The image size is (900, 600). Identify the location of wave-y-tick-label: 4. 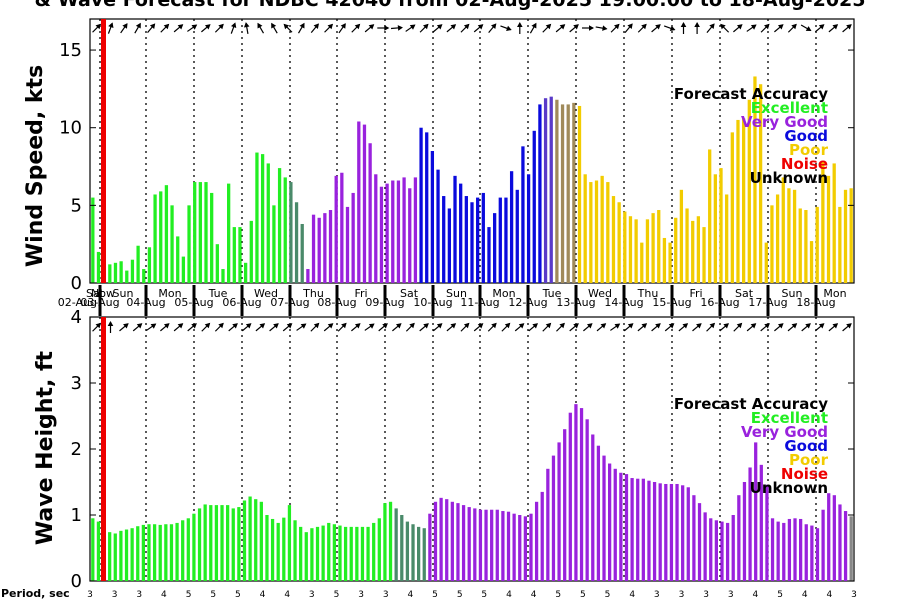
(76, 317).